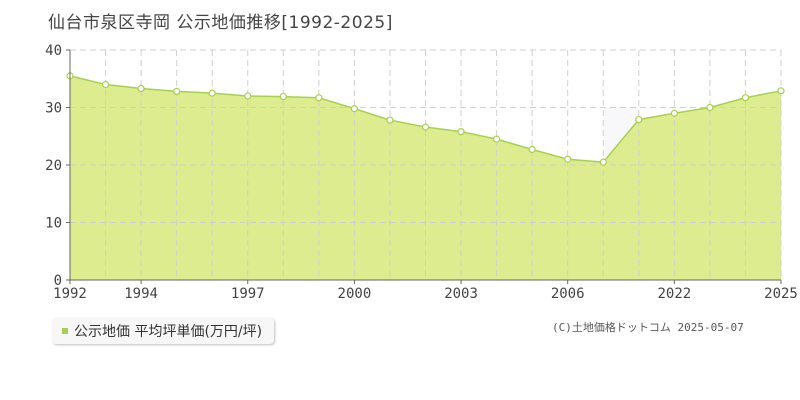 The image size is (800, 400). I want to click on chart-title: 仙台市泉区寺岡 公示地価推移[1992-2025], so click(220, 23).